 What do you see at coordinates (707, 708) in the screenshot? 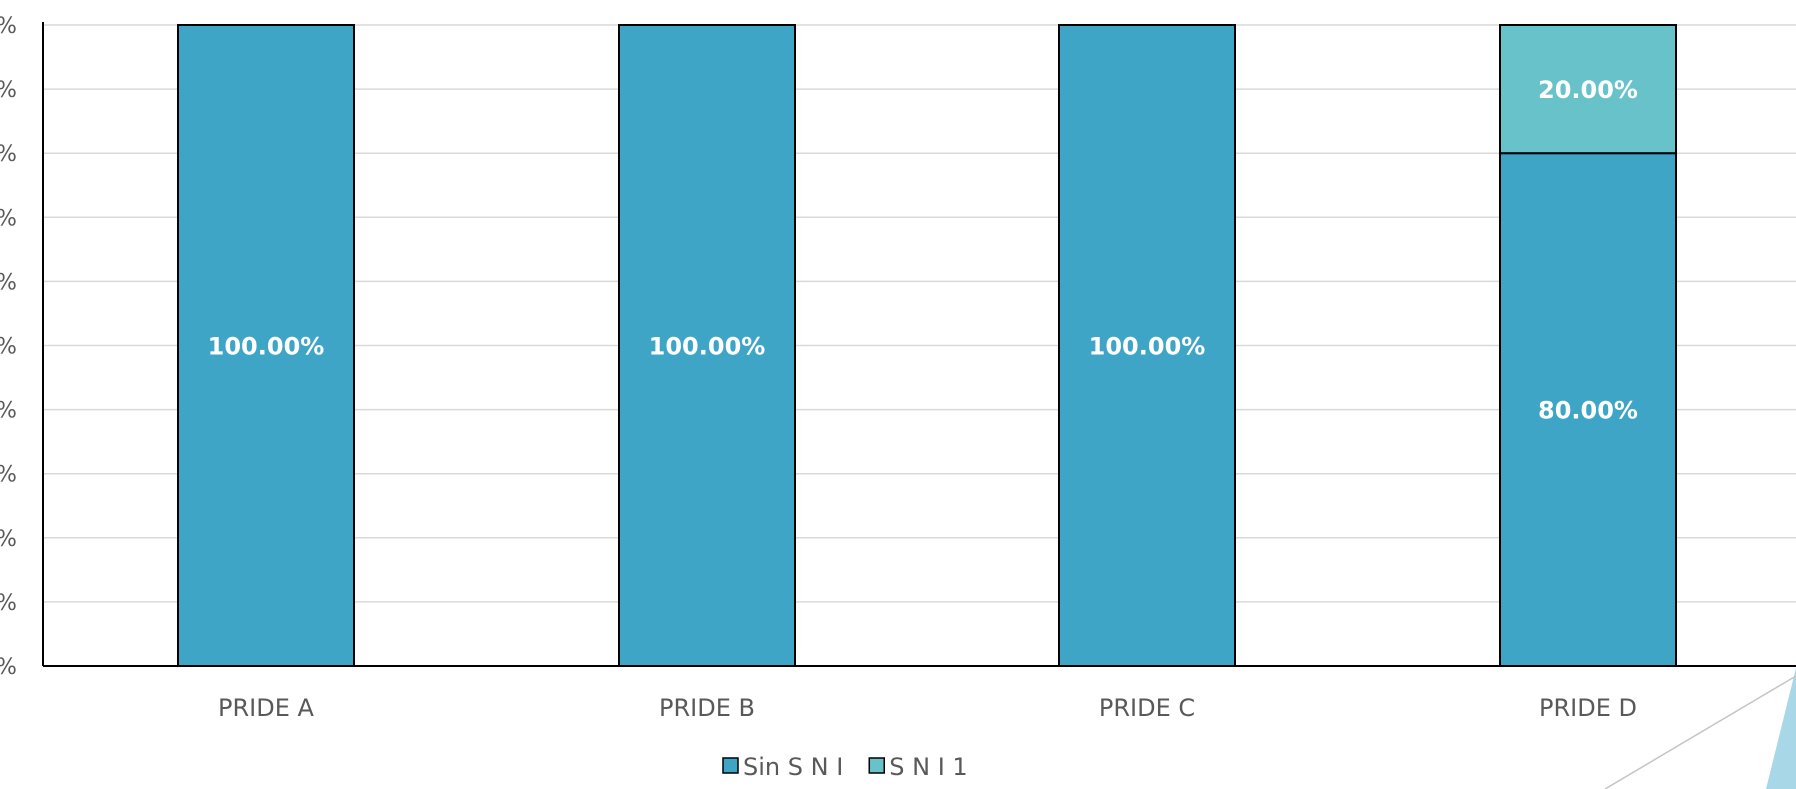
I see `category-label: PRIDE B` at bounding box center [707, 708].